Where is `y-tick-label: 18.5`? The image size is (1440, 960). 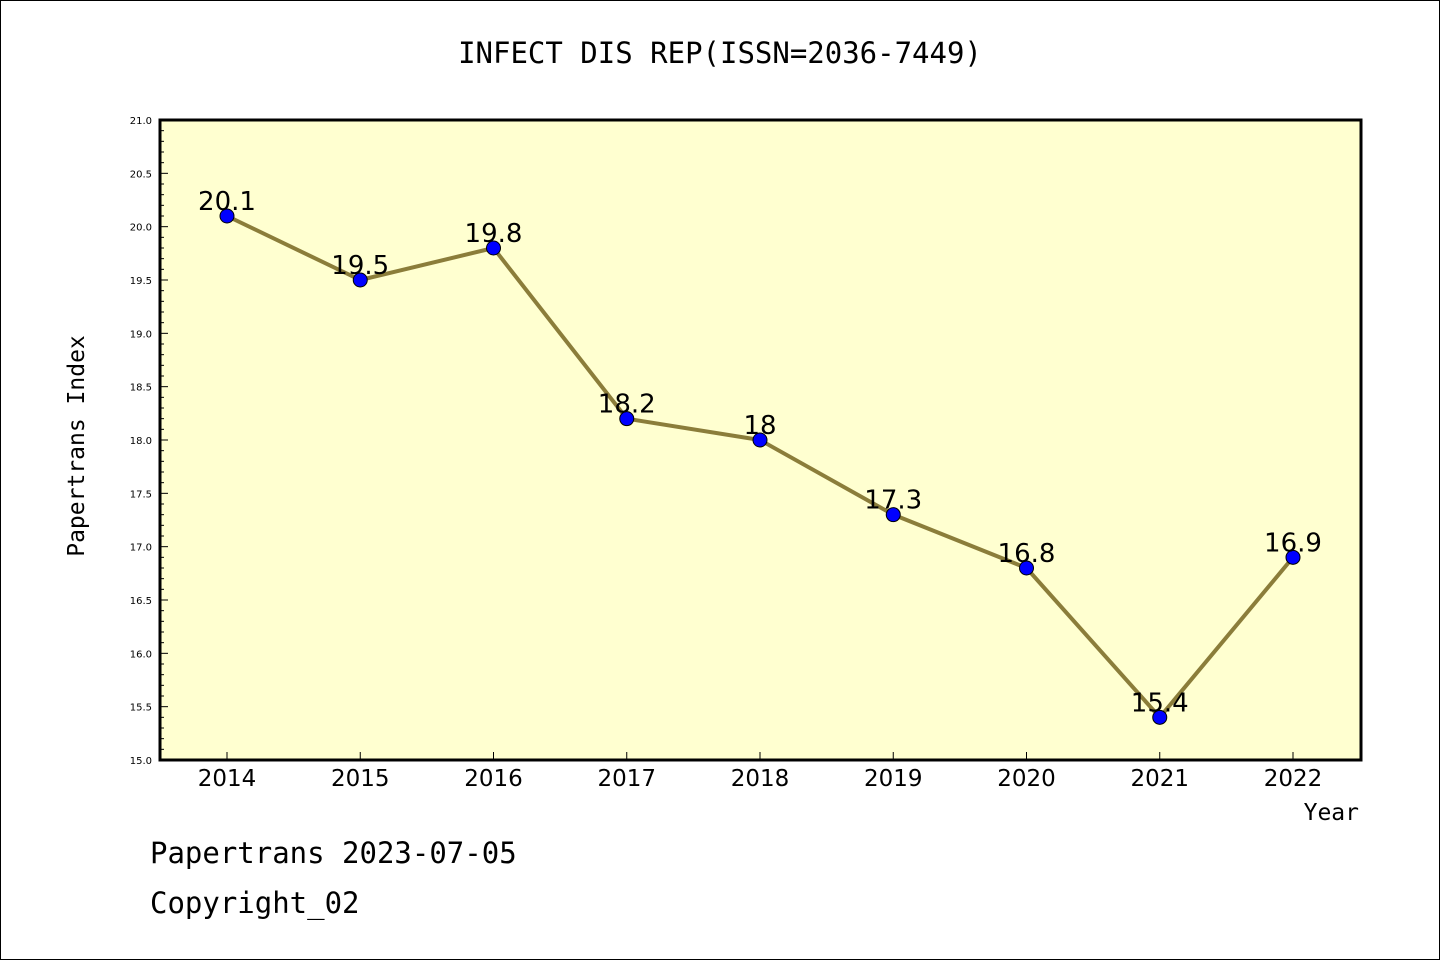
y-tick-label: 18.5 is located at coordinates (141, 388).